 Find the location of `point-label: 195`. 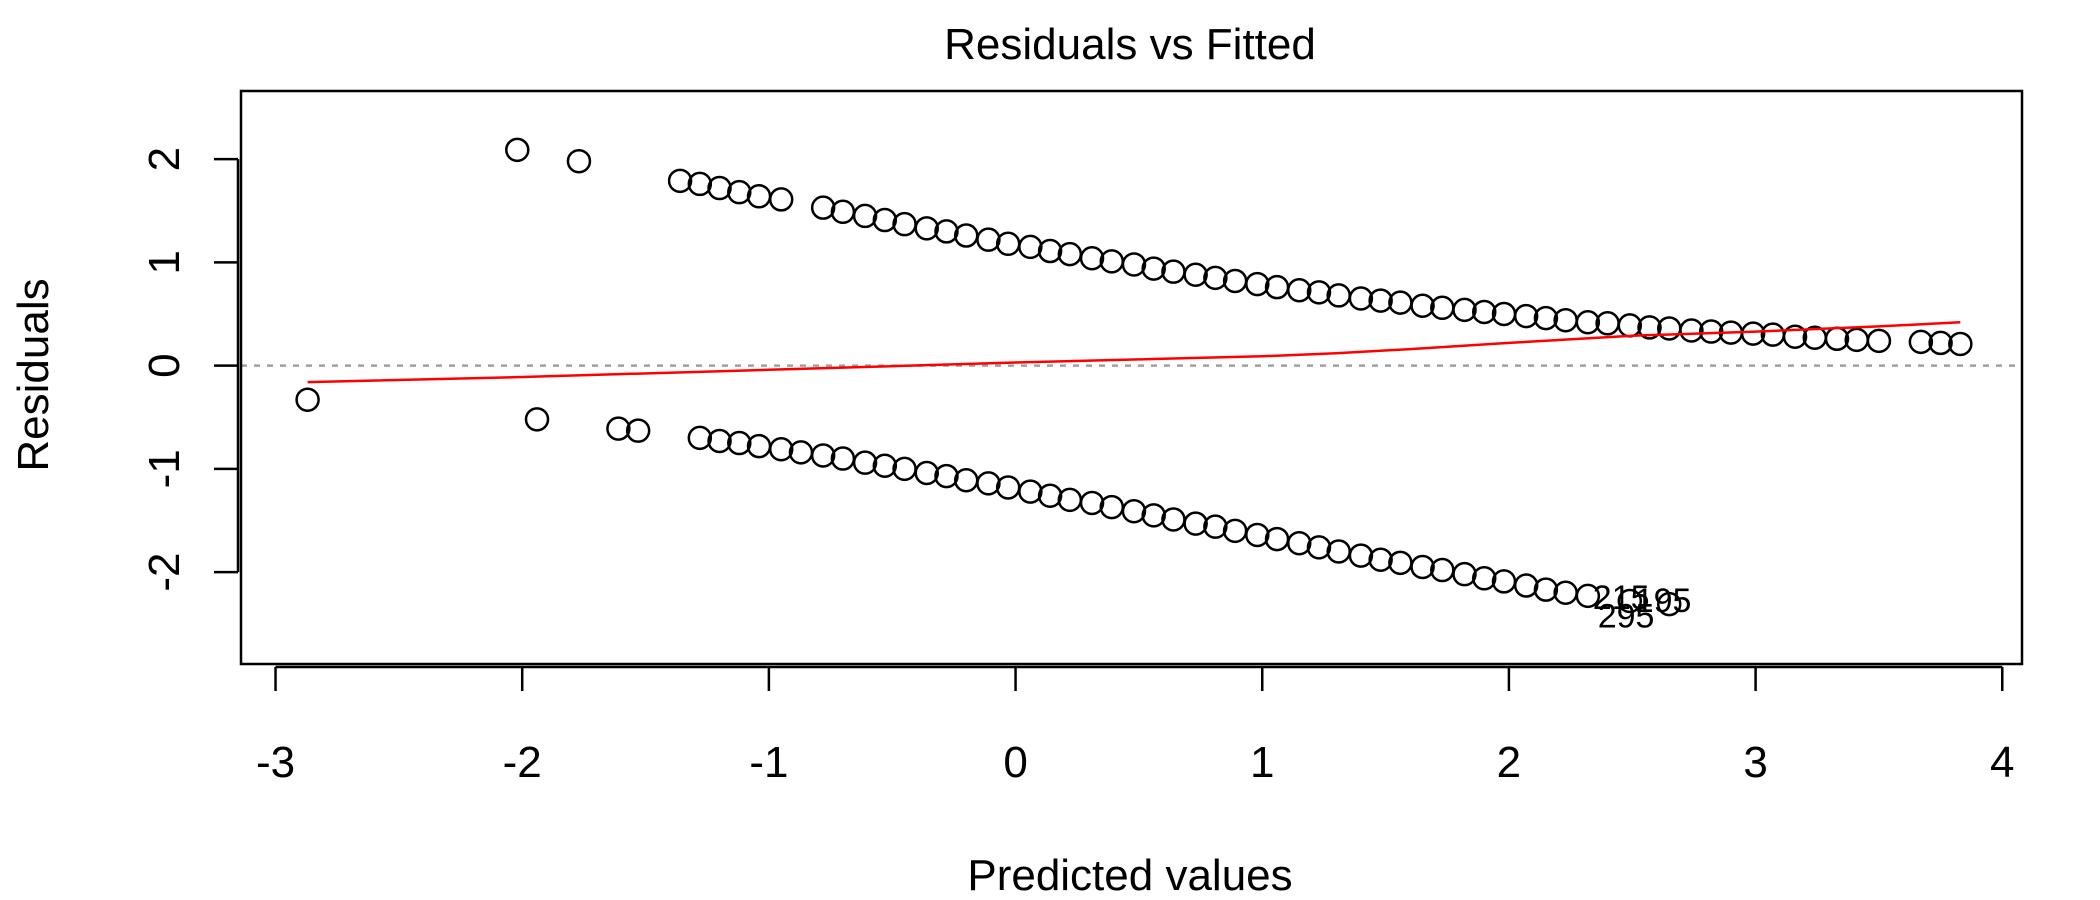

point-label: 195 is located at coordinates (1663, 601).